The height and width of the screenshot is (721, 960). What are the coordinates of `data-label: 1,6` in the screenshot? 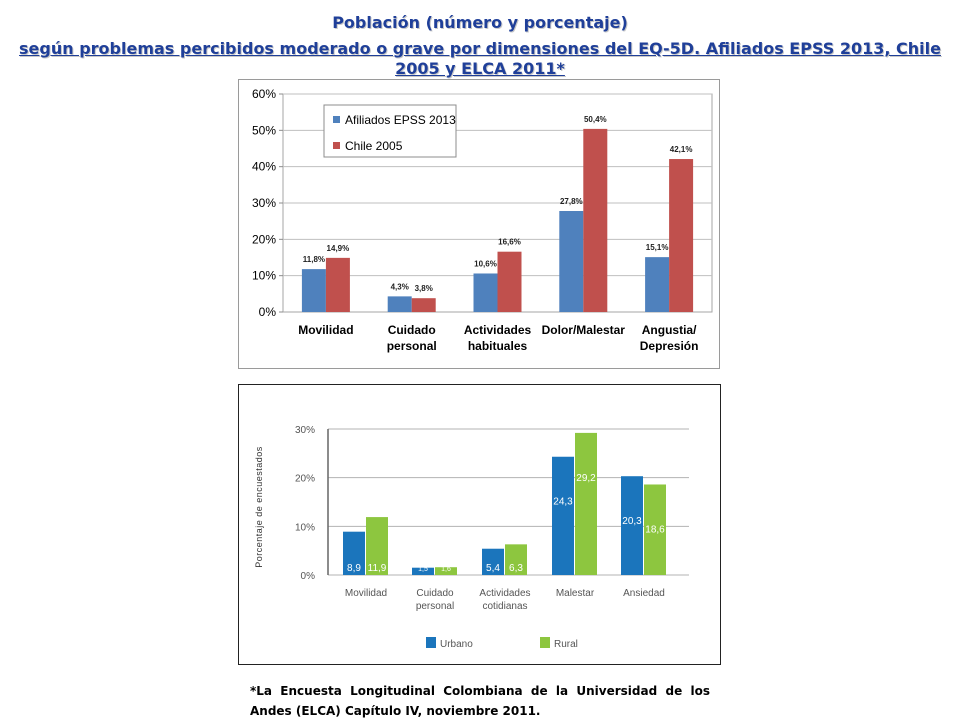 It's located at (446, 569).